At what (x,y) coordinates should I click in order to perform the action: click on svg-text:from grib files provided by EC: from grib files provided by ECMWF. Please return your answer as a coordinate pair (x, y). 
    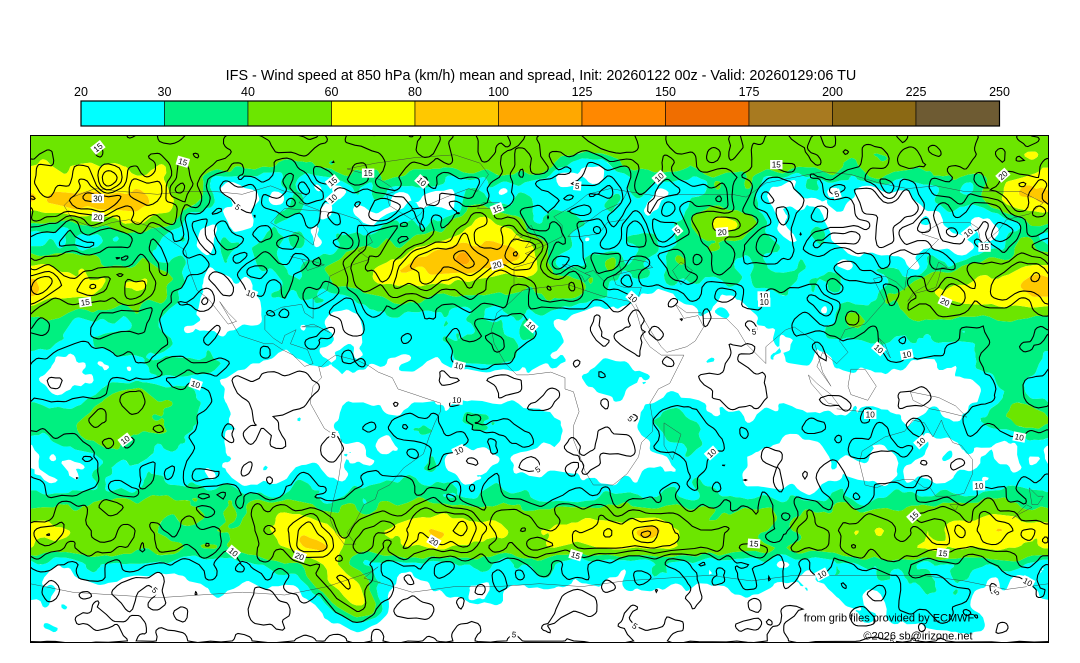
    Looking at the image, I should click on (889, 619).